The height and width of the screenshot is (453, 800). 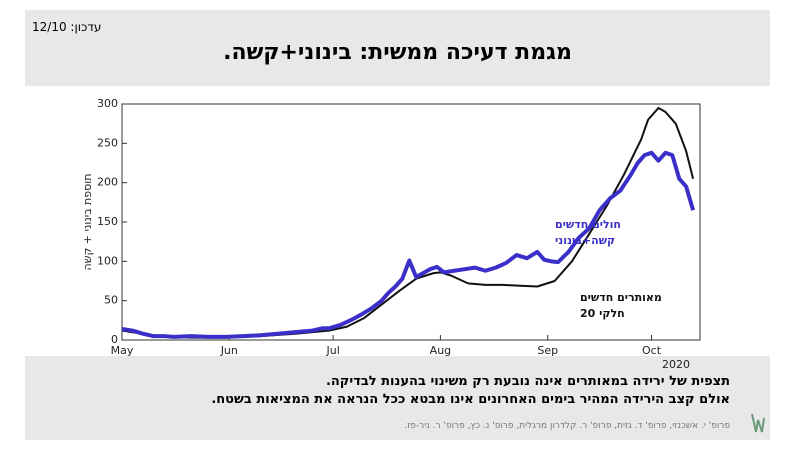 I want to click on slide-title: מגמת דעיכה ממשית: בינוני+קשה., so click(x=397, y=52).